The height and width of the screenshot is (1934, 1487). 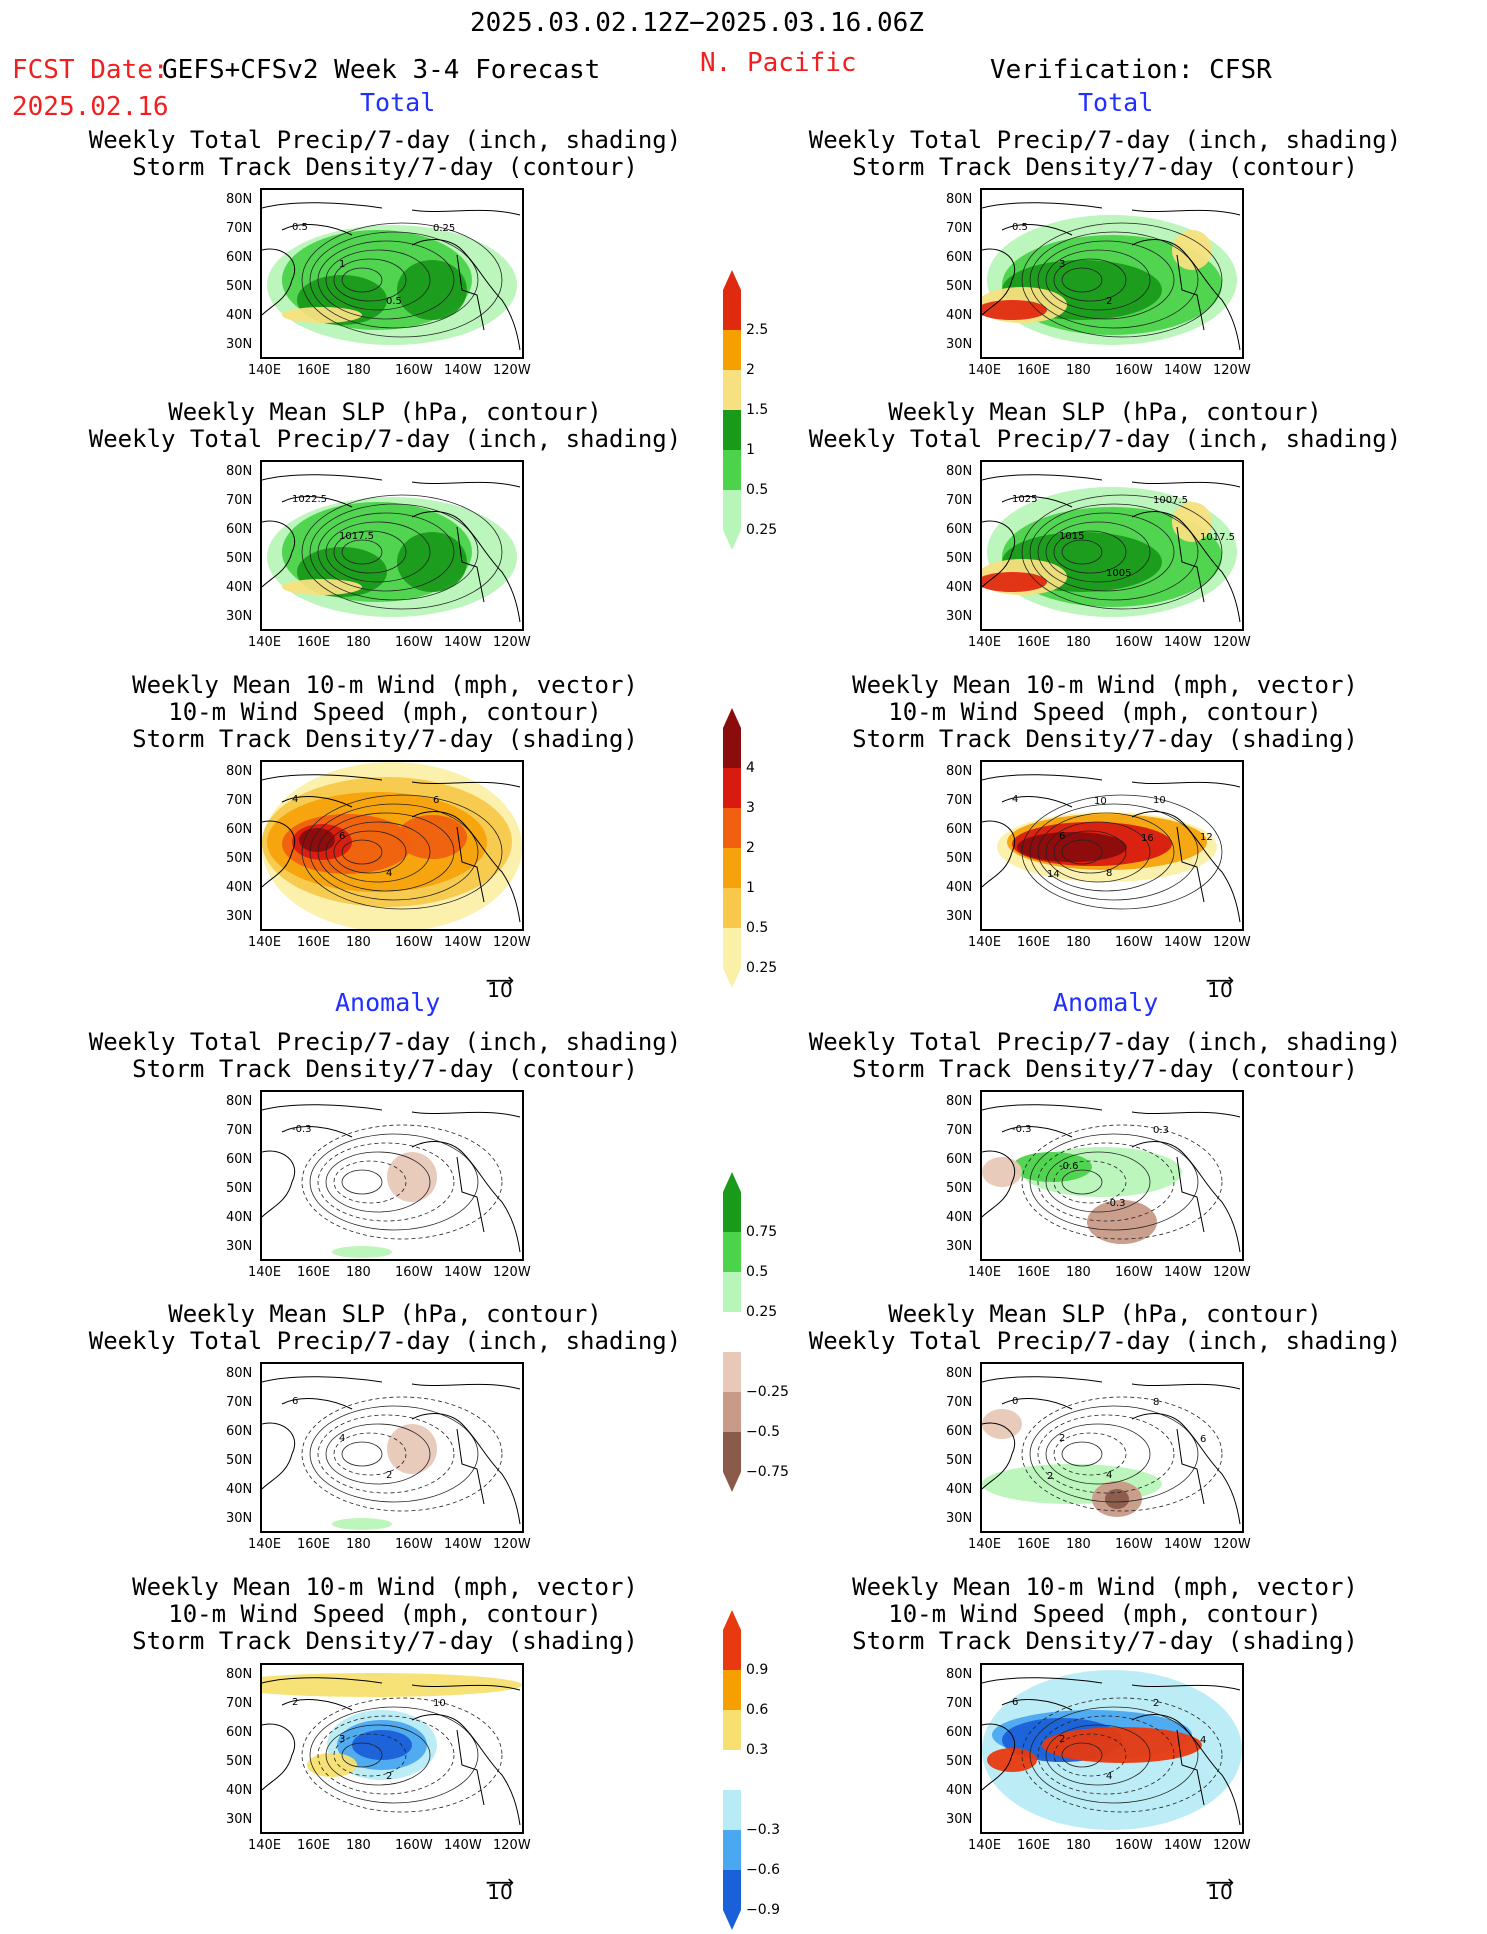 I want to click on contour-label: 3, so click(x=1062, y=264).